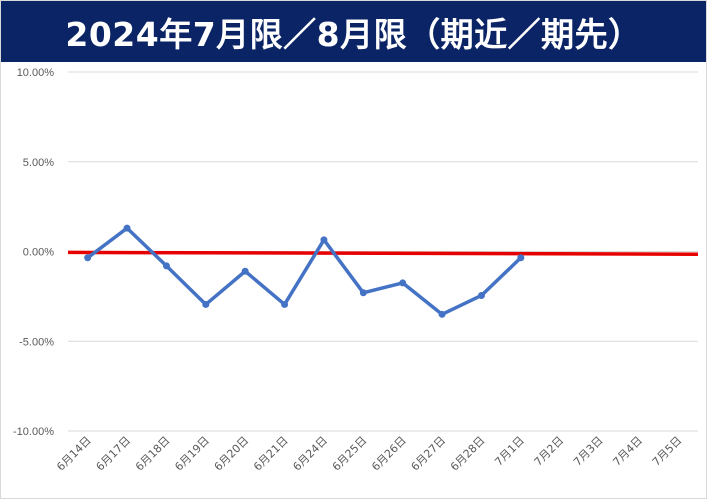  Describe the element at coordinates (192, 454) in the screenshot. I see `x-tick-label: 6月19日` at that location.